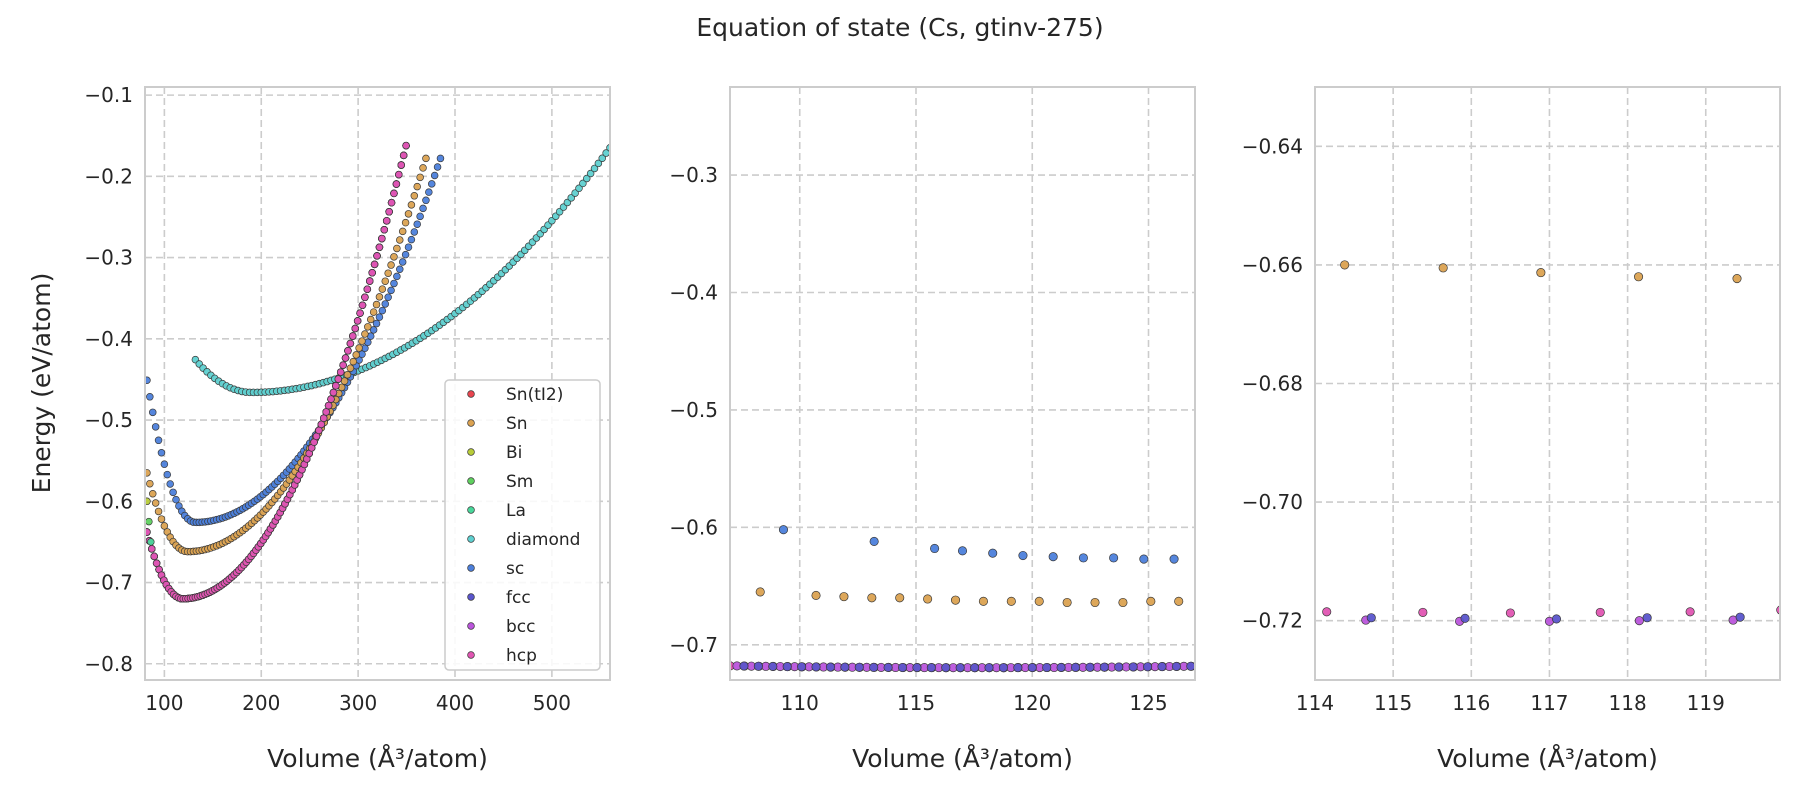 This screenshot has width=1800, height=800. What do you see at coordinates (517, 424) in the screenshot?
I see `legend-label: Sn` at bounding box center [517, 424].